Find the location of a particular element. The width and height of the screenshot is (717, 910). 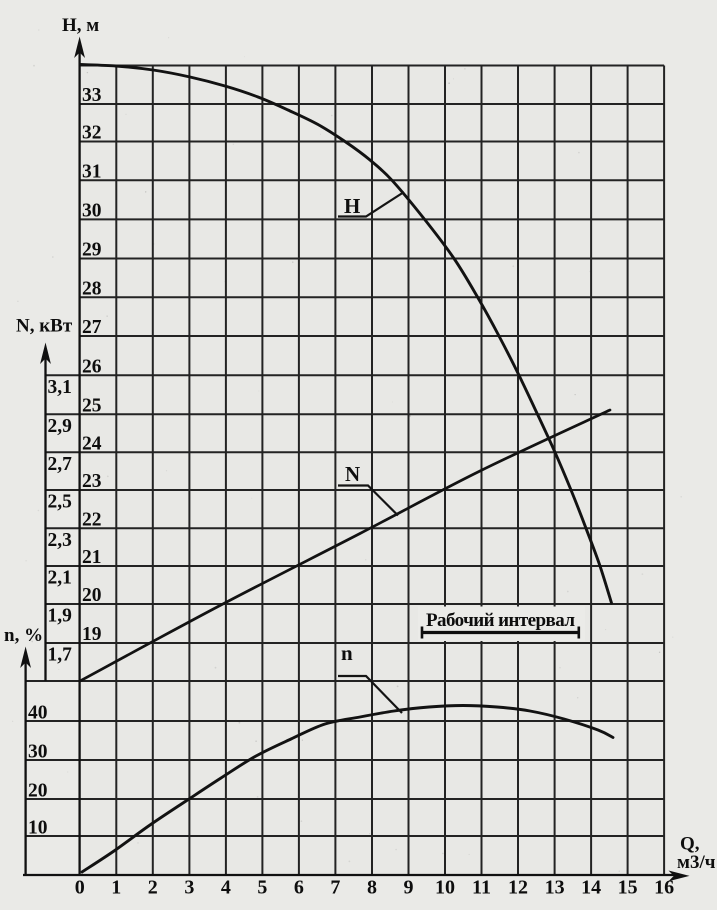

svg-text: 1 is located at coordinates (116, 888).